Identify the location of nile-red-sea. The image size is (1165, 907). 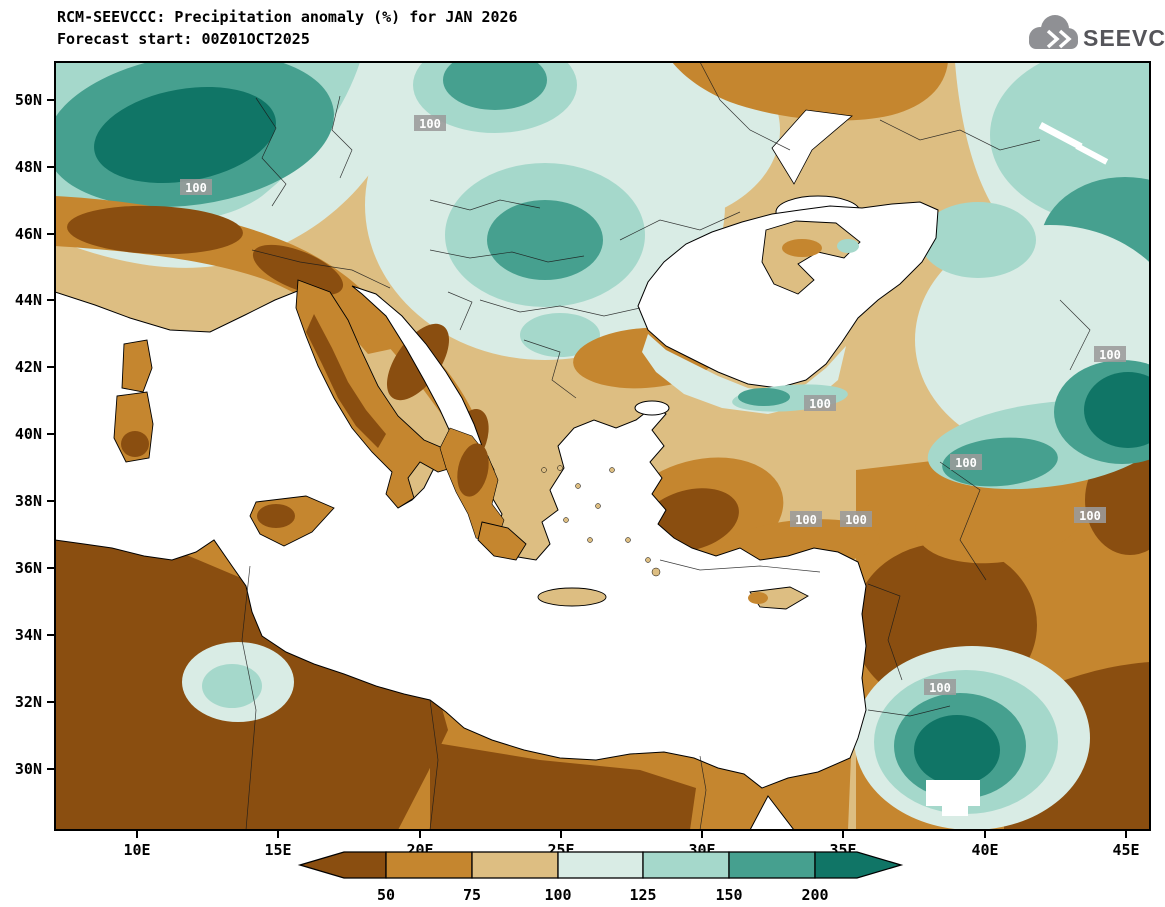
(772, 812).